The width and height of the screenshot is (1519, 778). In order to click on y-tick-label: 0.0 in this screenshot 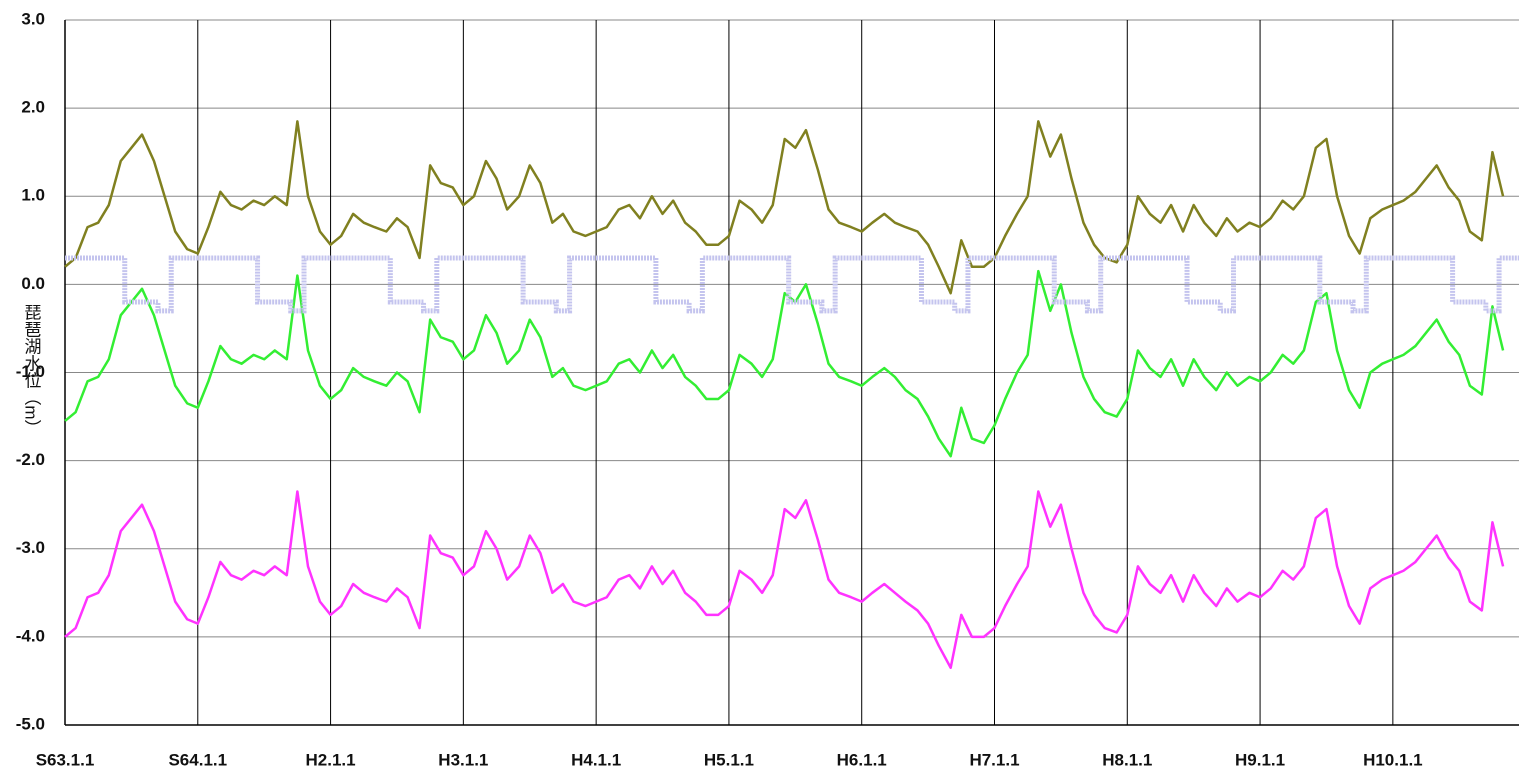, I will do `click(33, 283)`.